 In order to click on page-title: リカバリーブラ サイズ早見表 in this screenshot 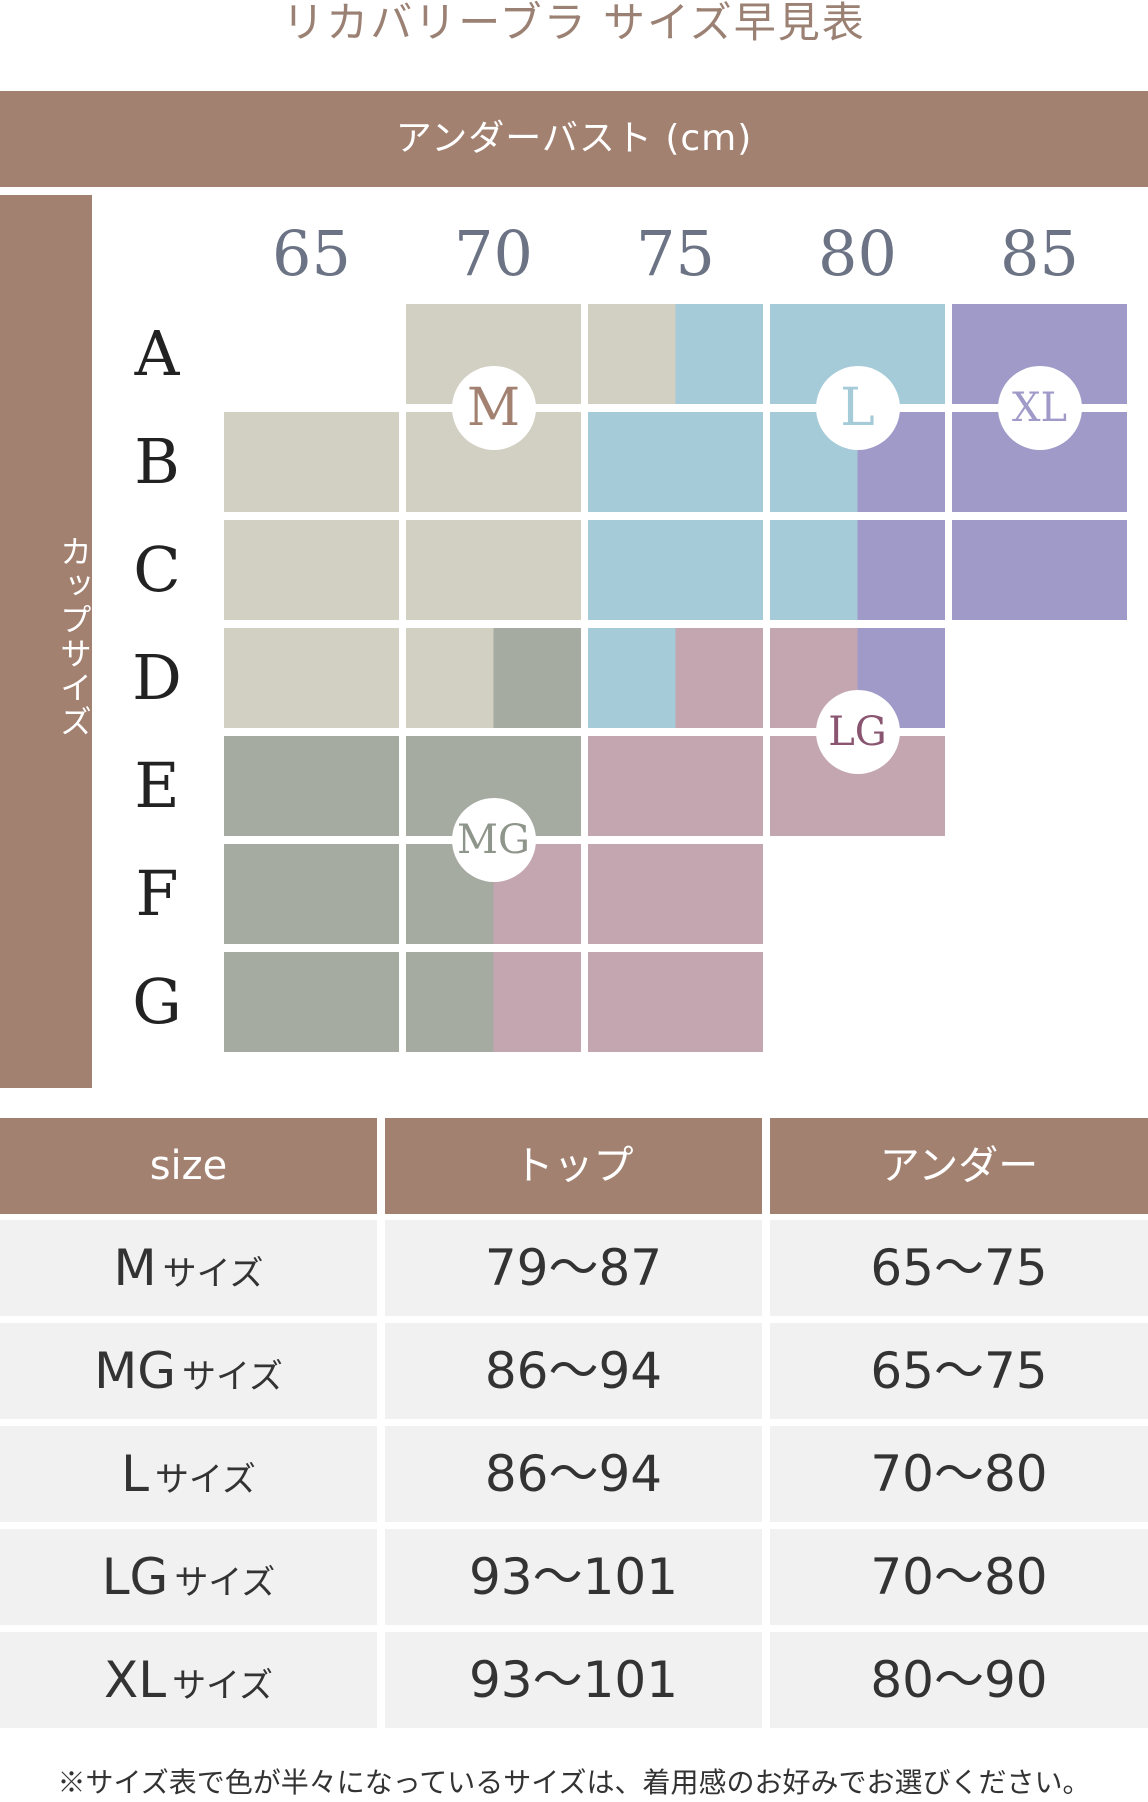, I will do `click(574, 23)`.